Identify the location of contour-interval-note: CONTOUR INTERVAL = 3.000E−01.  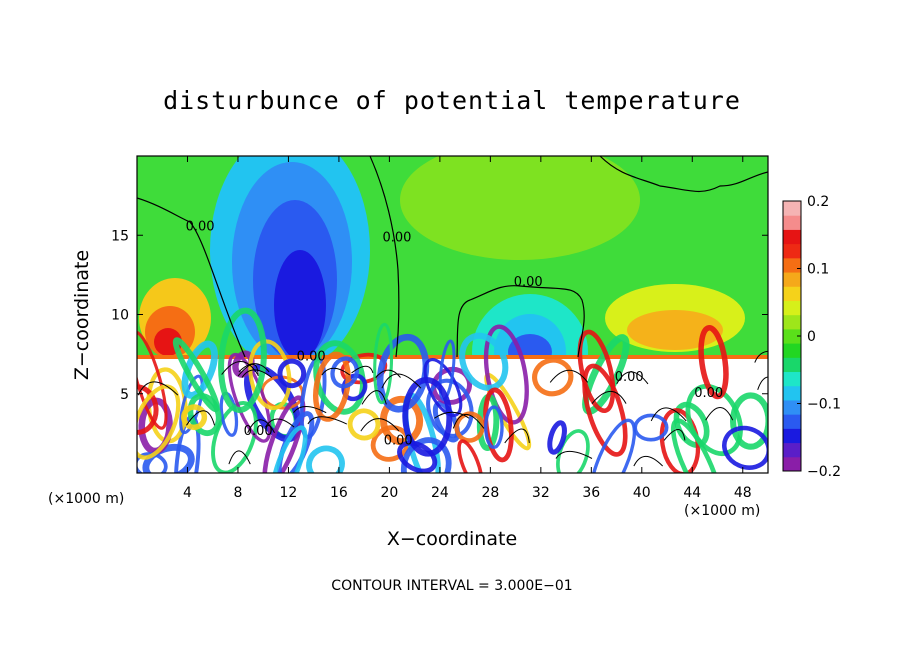
(452, 586).